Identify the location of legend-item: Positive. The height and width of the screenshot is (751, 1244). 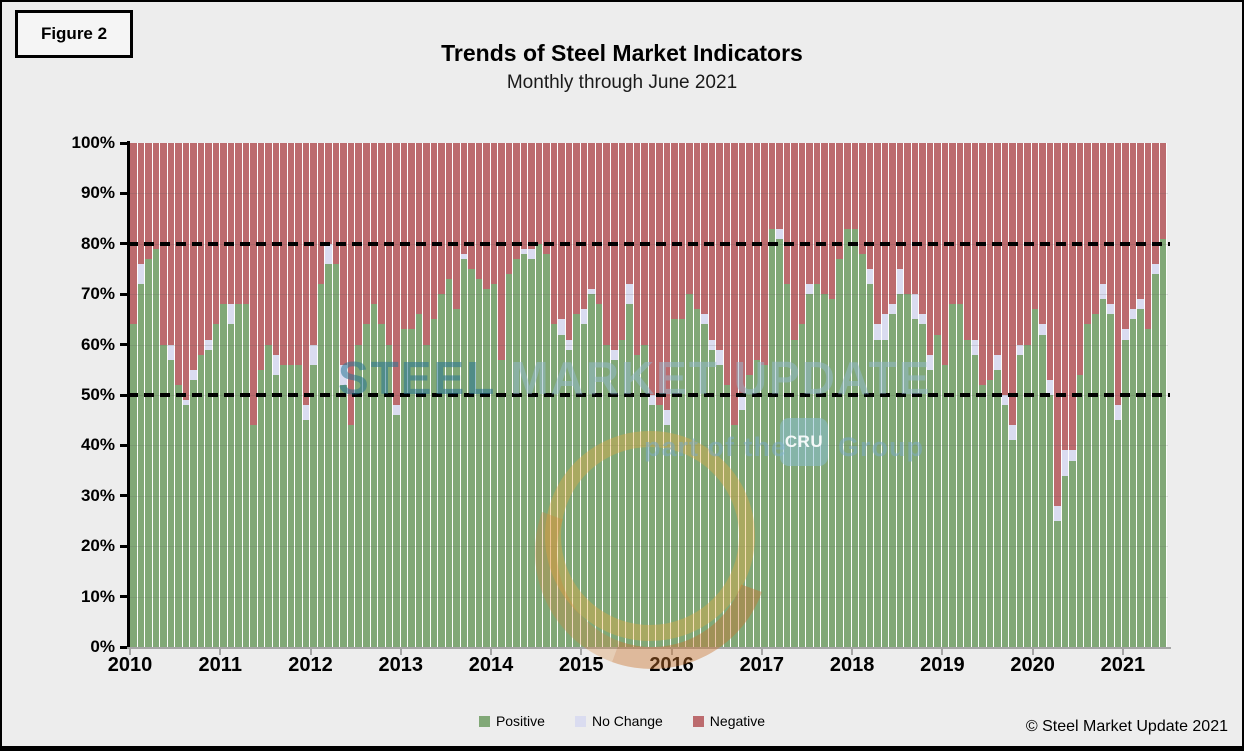
(511, 721).